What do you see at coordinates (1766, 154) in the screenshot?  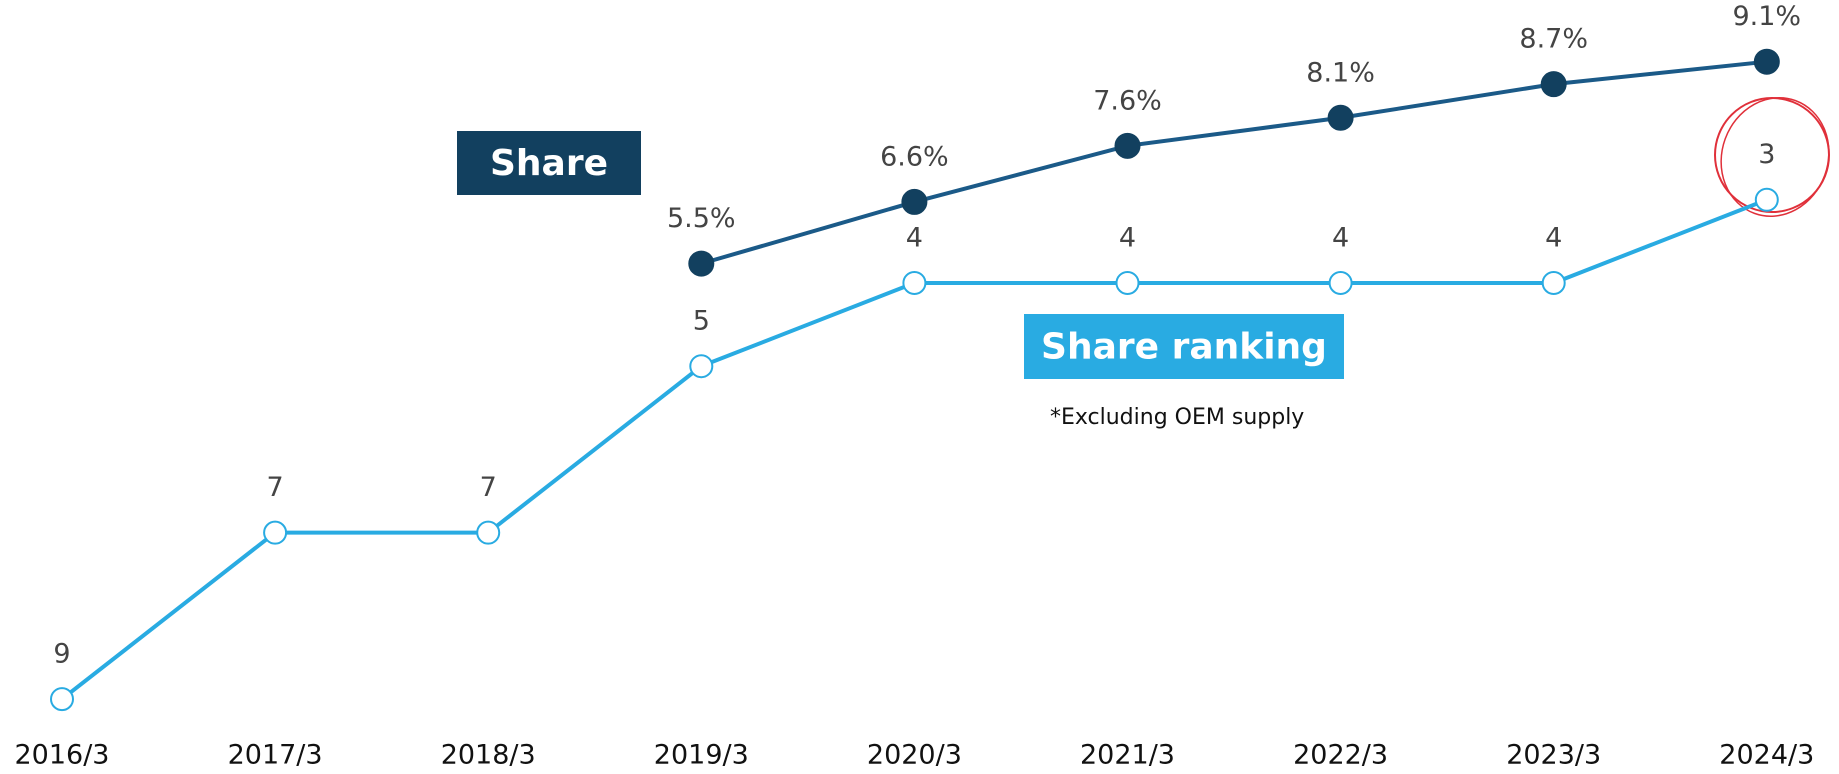 I see `data-label: 3` at bounding box center [1766, 154].